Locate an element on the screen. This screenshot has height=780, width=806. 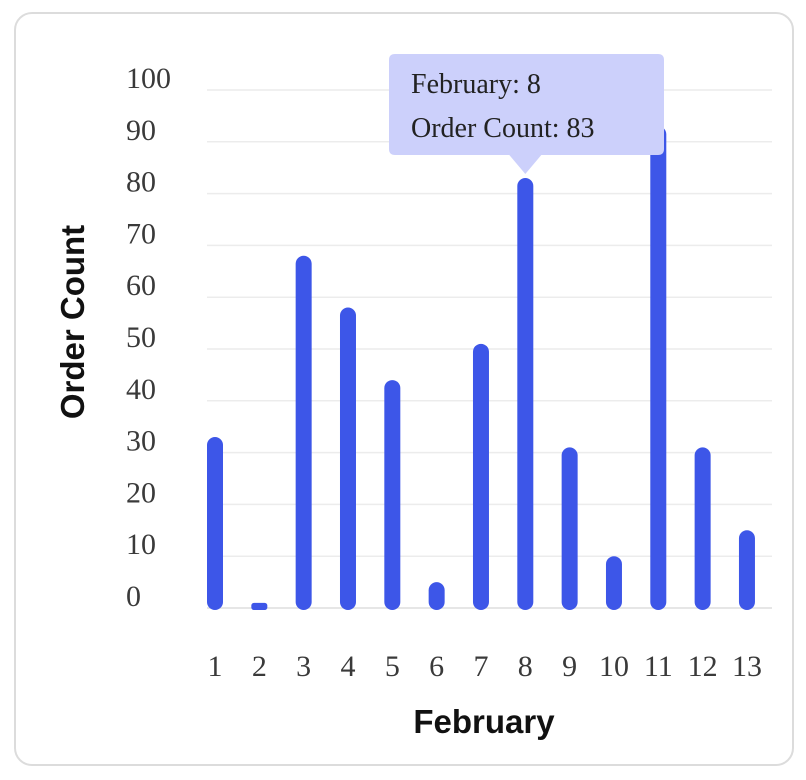
tooltip-background is located at coordinates (526, 114).